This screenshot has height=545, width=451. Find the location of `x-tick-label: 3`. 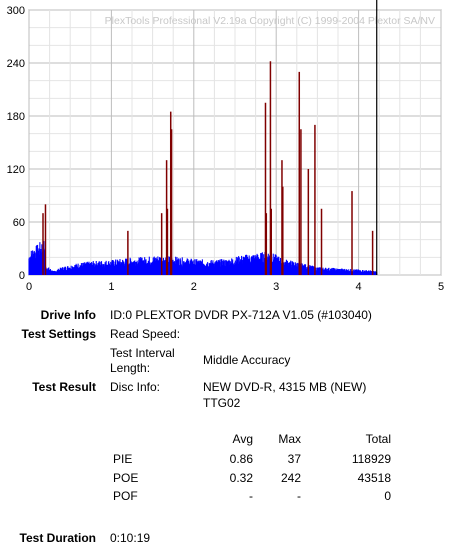

x-tick-label: 3 is located at coordinates (276, 287).